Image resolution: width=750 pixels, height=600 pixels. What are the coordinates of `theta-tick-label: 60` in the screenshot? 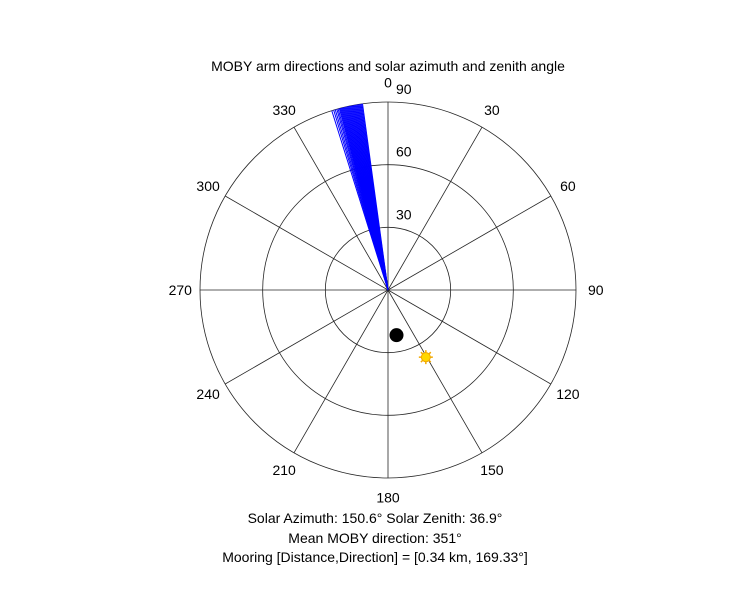 It's located at (568, 186).